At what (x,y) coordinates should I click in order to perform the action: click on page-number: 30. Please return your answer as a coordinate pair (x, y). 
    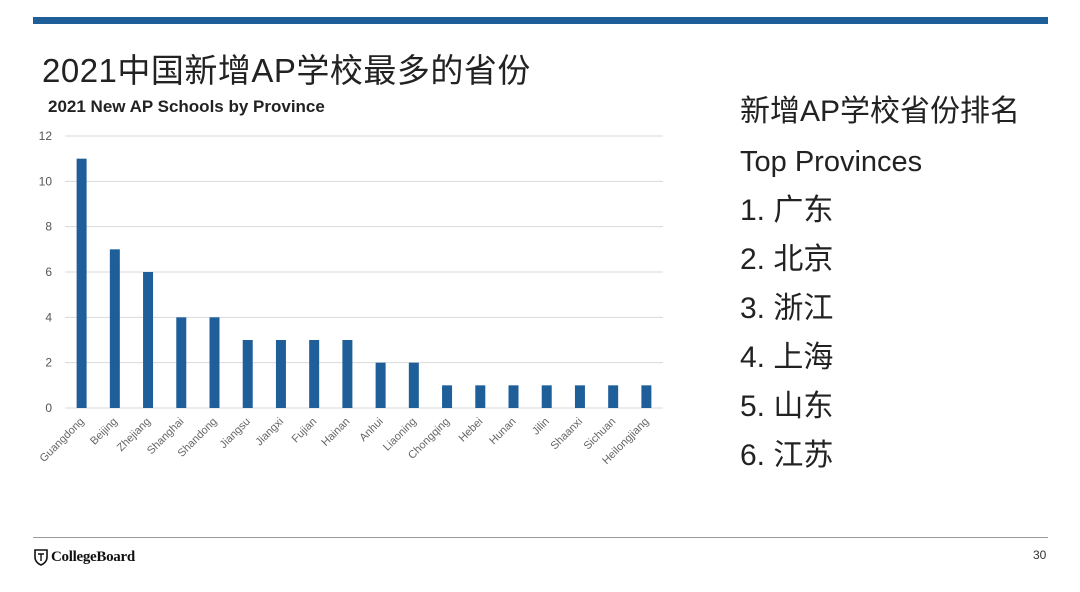
    Looking at the image, I should click on (1040, 555).